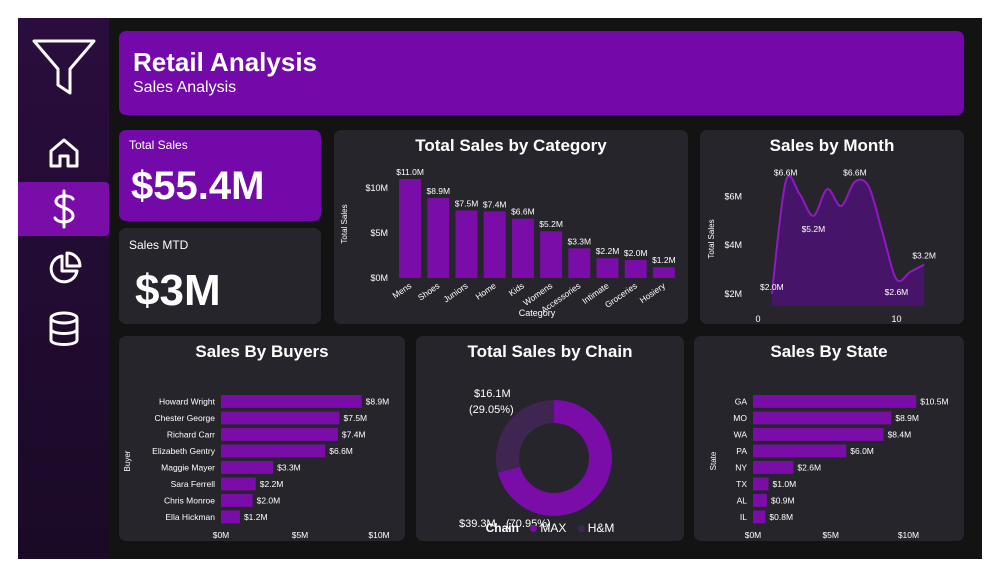 Image resolution: width=1000 pixels, height=578 pixels. I want to click on area-fill, so click(848, 240).